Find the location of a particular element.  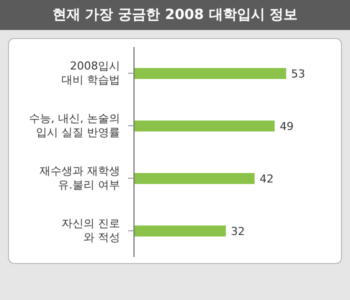

y-tick-label: 2008입시 대비 학습법 is located at coordinates (91, 72).